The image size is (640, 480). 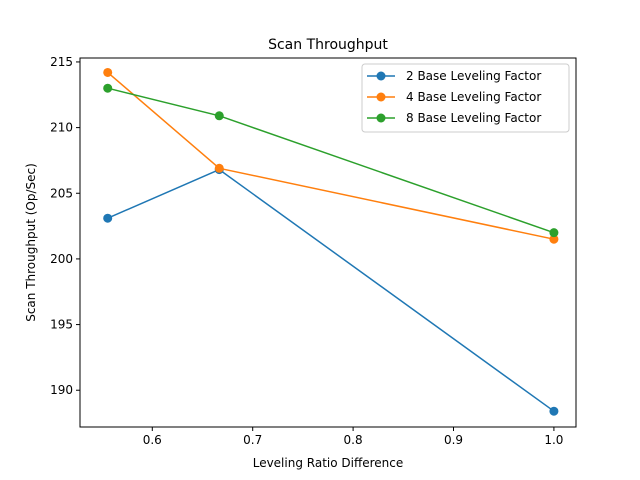 What do you see at coordinates (61, 193) in the screenshot?
I see `y-tick-label: 205` at bounding box center [61, 193].